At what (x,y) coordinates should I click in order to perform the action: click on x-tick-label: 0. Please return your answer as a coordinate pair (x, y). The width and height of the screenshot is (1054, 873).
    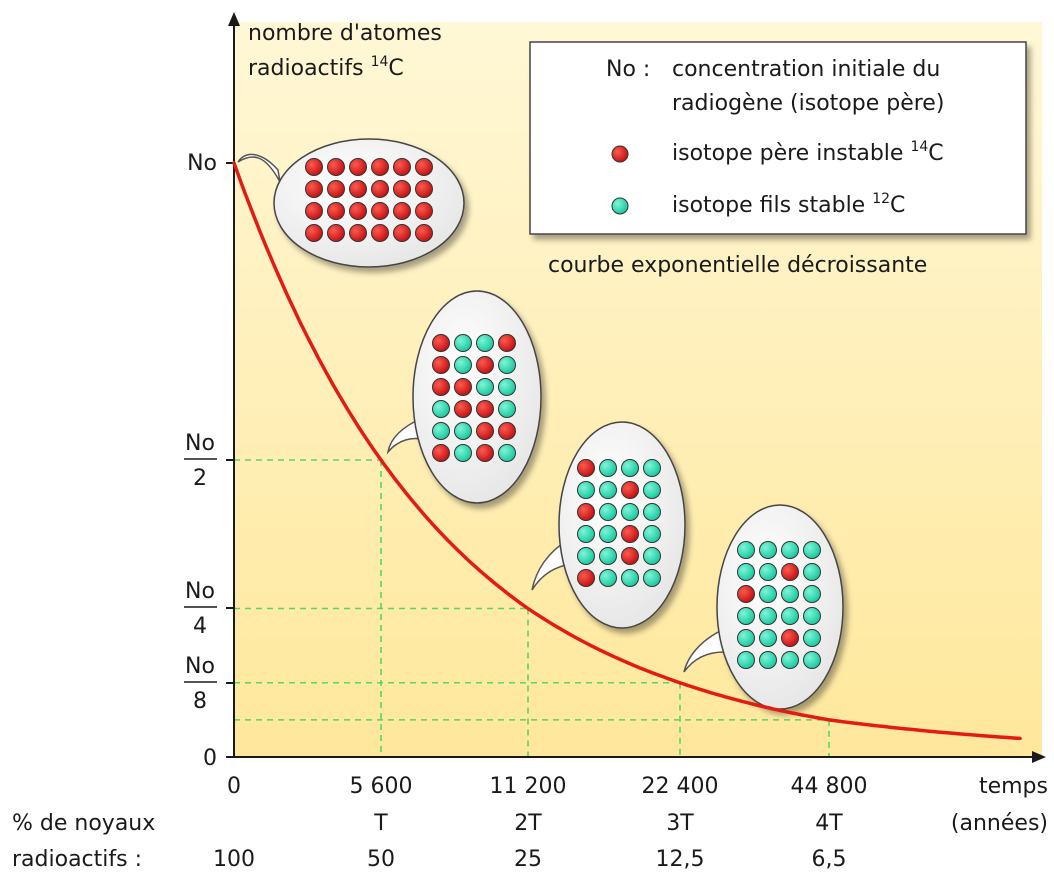
    Looking at the image, I should click on (234, 786).